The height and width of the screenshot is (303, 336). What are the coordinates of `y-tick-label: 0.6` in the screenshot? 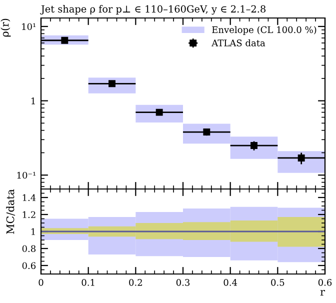 It's located at (29, 266).